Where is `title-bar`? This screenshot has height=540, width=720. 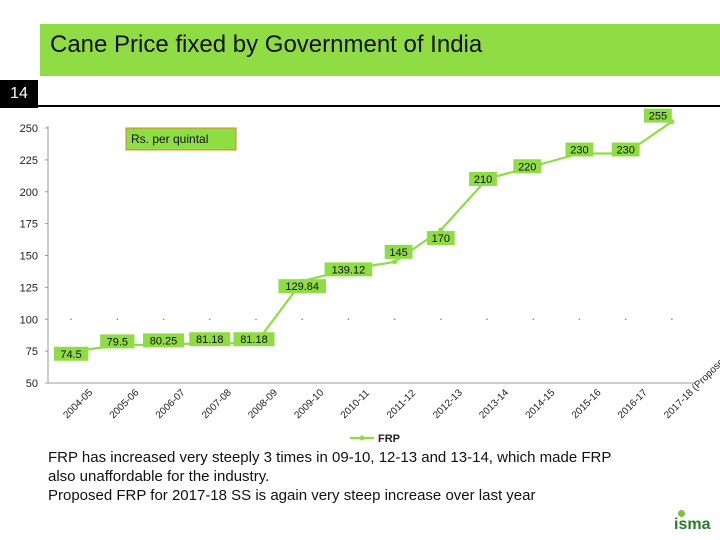
title-bar is located at coordinates (380, 50).